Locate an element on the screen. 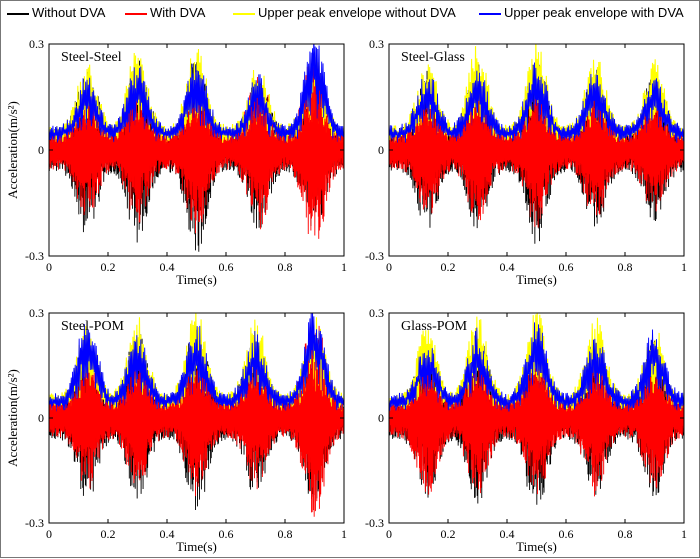 The image size is (700, 559). legend-label: With DVA is located at coordinates (178, 12).